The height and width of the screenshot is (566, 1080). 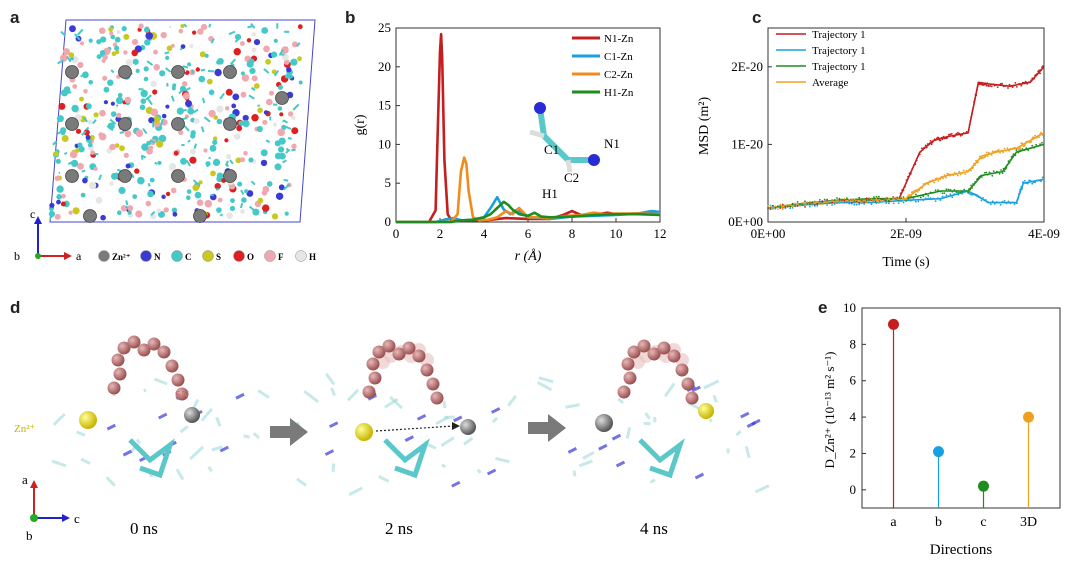 I want to click on y-tick-label: 6, so click(x=853, y=380).